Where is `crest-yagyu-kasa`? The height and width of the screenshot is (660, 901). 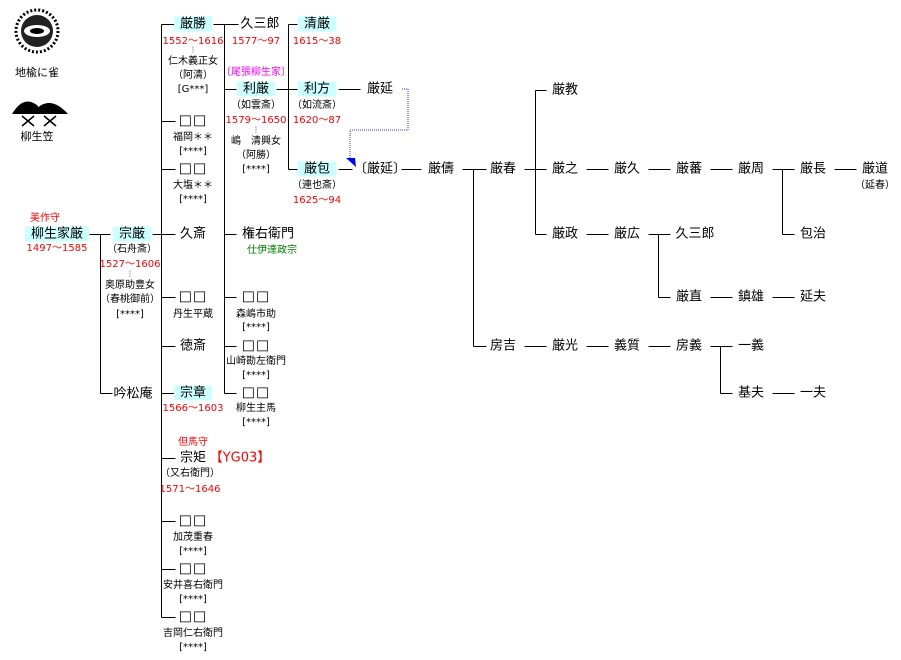
crest-yagyu-kasa is located at coordinates (40, 110).